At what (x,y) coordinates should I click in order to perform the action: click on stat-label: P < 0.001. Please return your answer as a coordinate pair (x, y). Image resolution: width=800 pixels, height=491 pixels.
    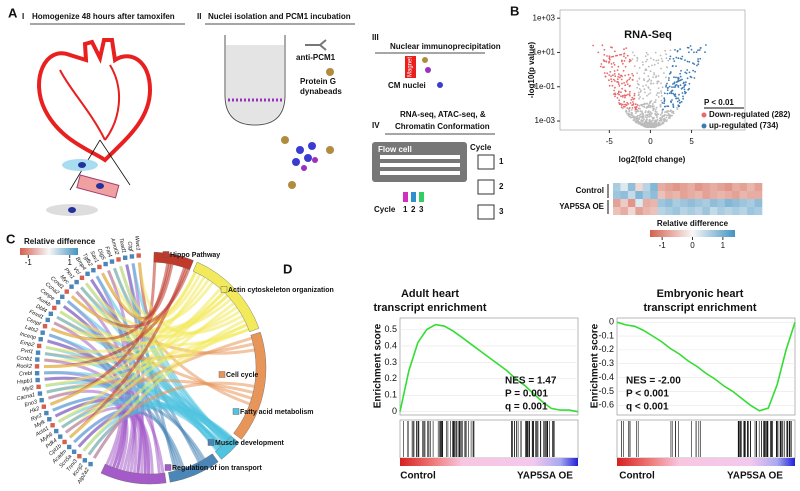
    Looking at the image, I should click on (647, 394).